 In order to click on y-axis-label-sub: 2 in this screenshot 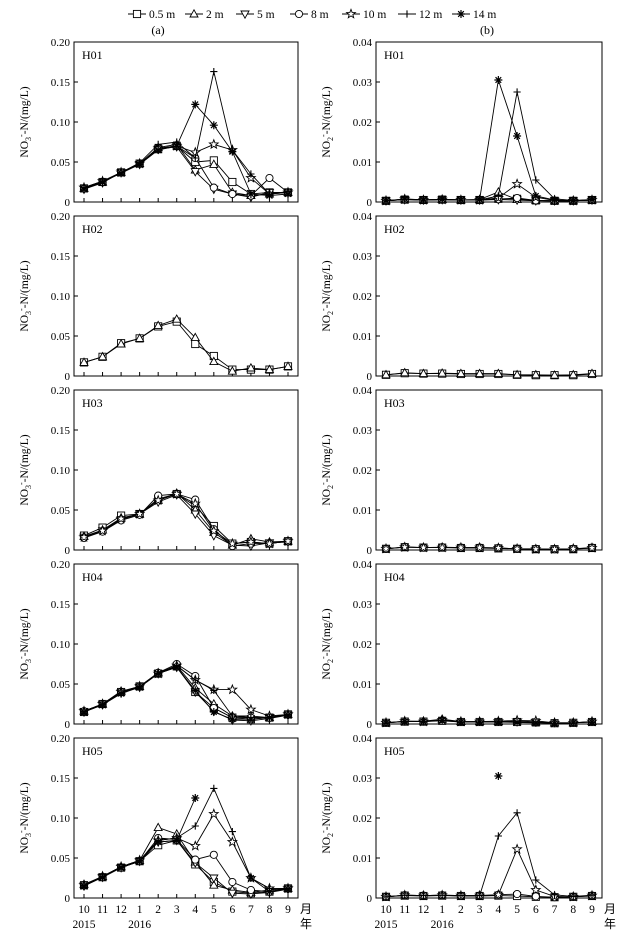, I will do `click(330, 313)`.